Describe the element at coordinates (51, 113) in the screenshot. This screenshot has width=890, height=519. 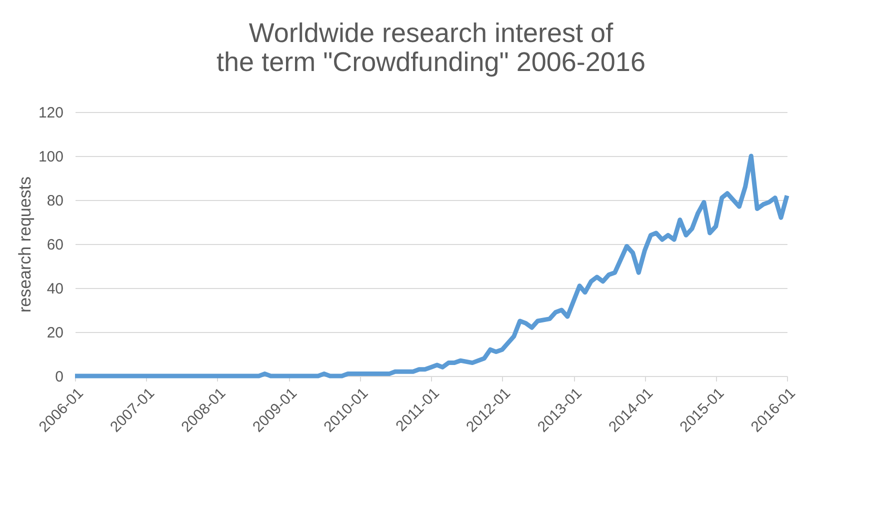
I see `y-tick-label: 120` at that location.